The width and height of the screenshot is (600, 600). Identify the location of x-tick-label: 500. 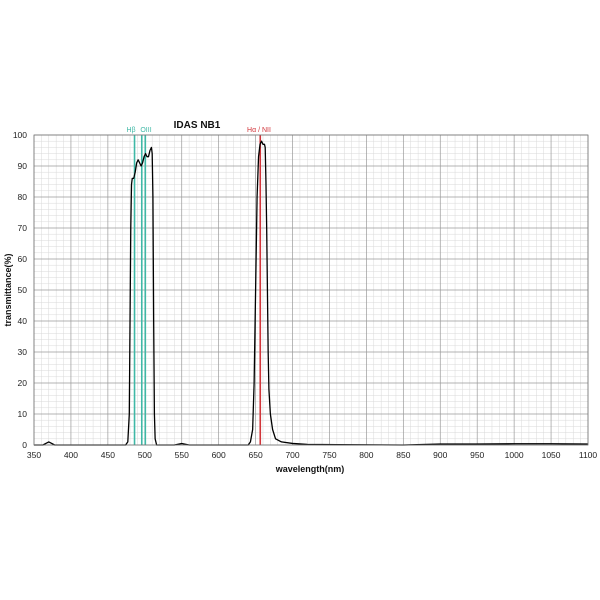
(145, 455).